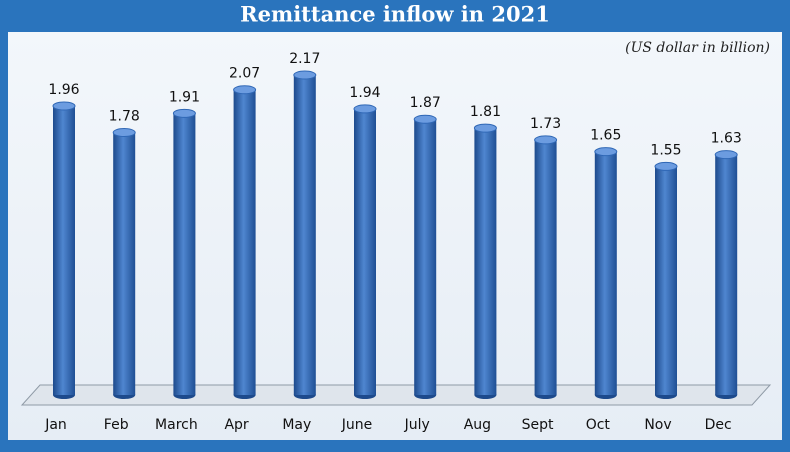 The height and width of the screenshot is (452, 790). What do you see at coordinates (726, 139) in the screenshot?
I see `value-label: 1.63` at bounding box center [726, 139].